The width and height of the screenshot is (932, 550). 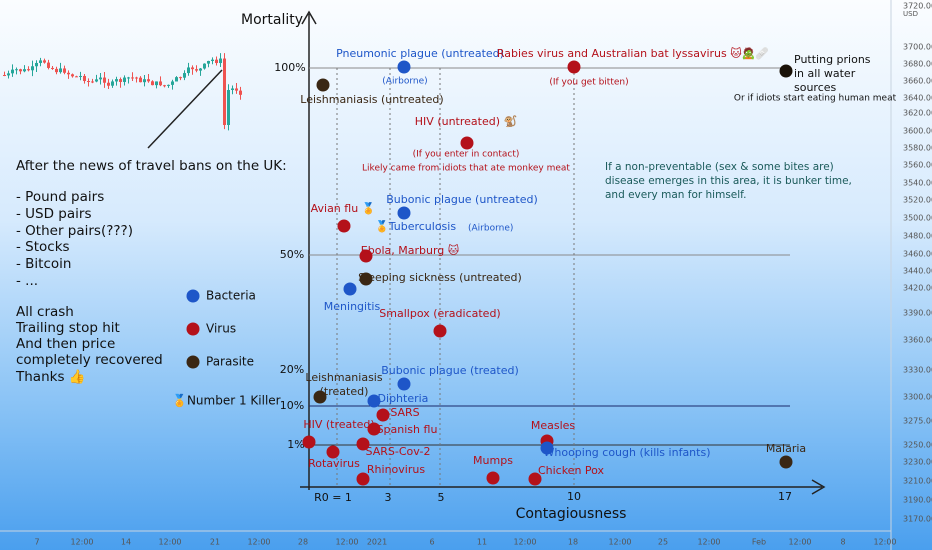 What do you see at coordinates (493, 460) in the screenshot?
I see `point-label: Mumps` at bounding box center [493, 460].